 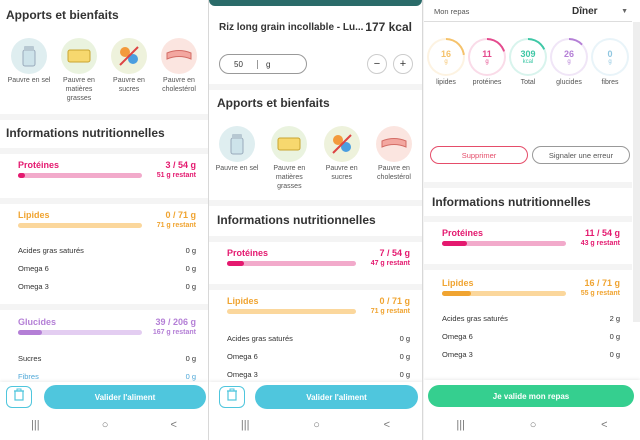 What do you see at coordinates (610, 82) in the screenshot?
I see `ring-label: fibres` at bounding box center [610, 82].